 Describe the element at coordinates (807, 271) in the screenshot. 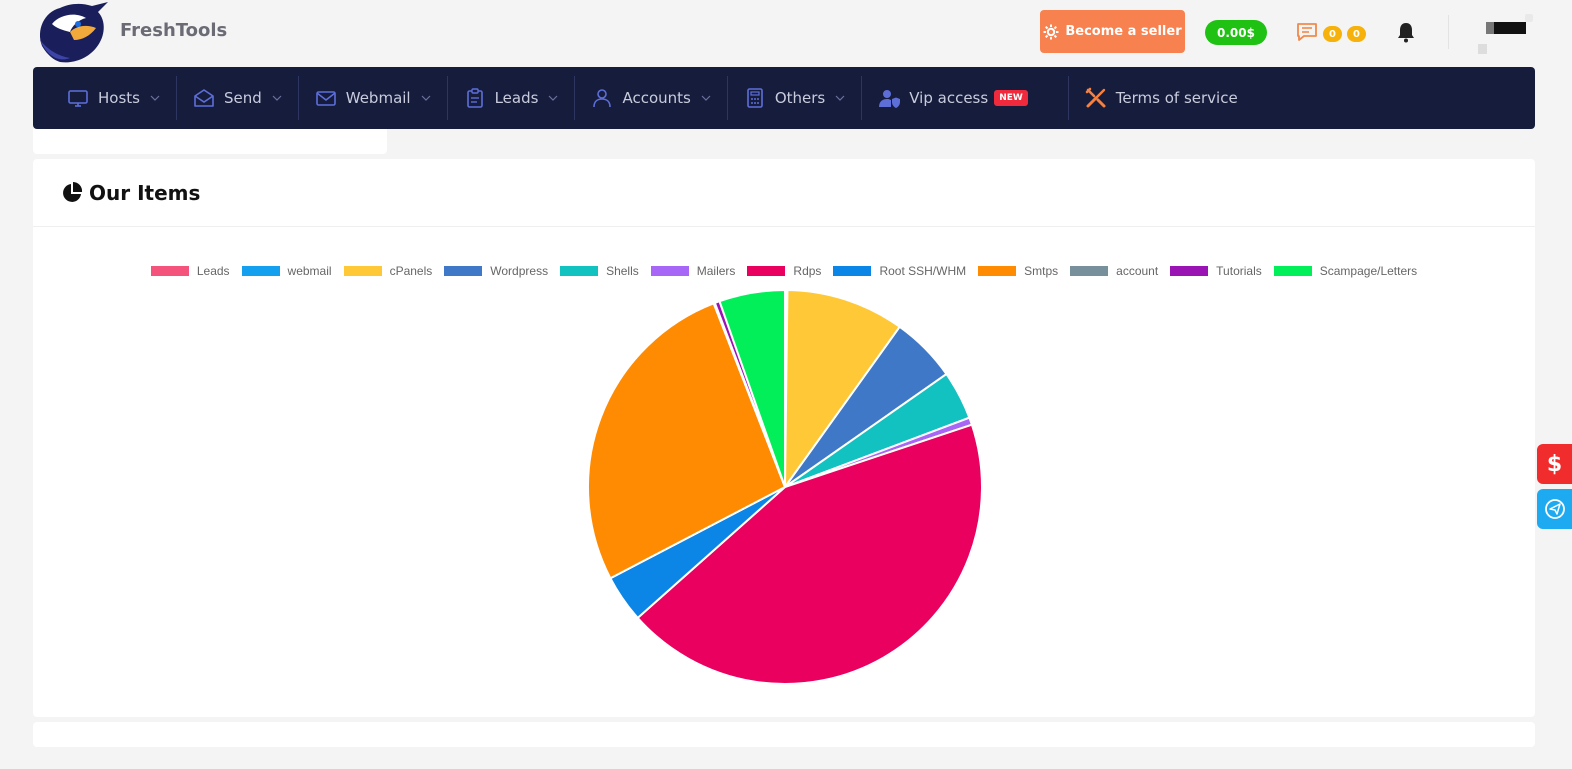

I see `legend-label: Rdps` at that location.